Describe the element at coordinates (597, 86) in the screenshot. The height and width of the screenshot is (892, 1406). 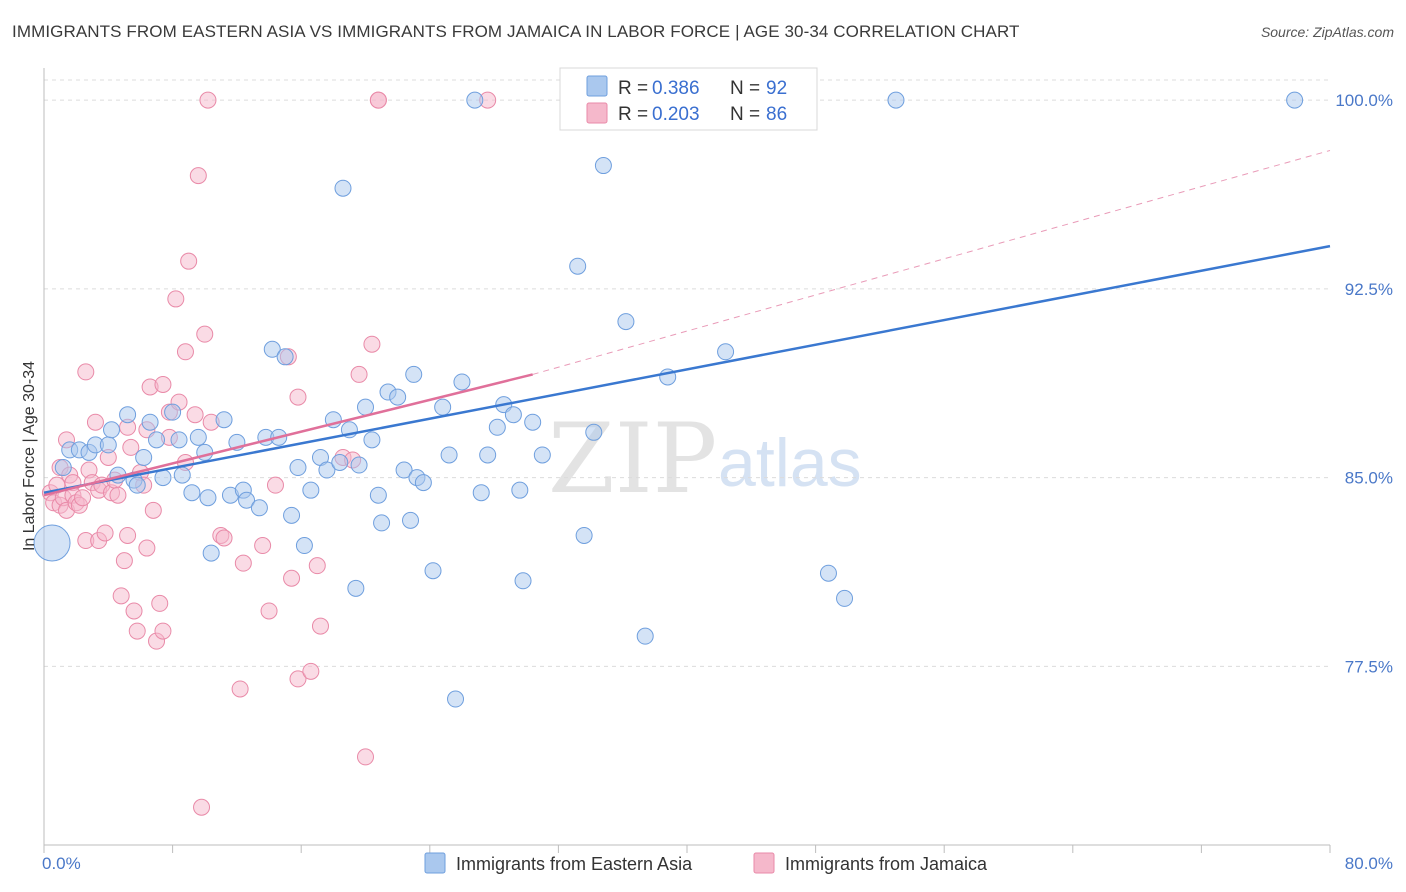
I see `legend-swatch-blue` at that location.